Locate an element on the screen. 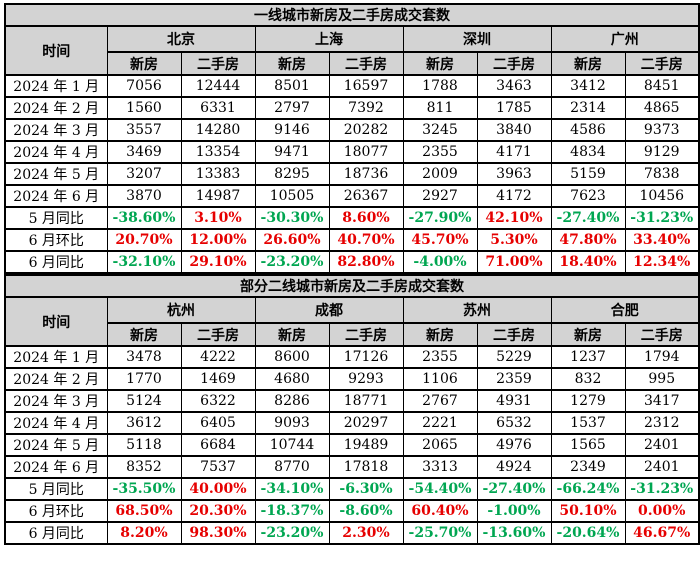  data-cell: 7838 is located at coordinates (662, 174).